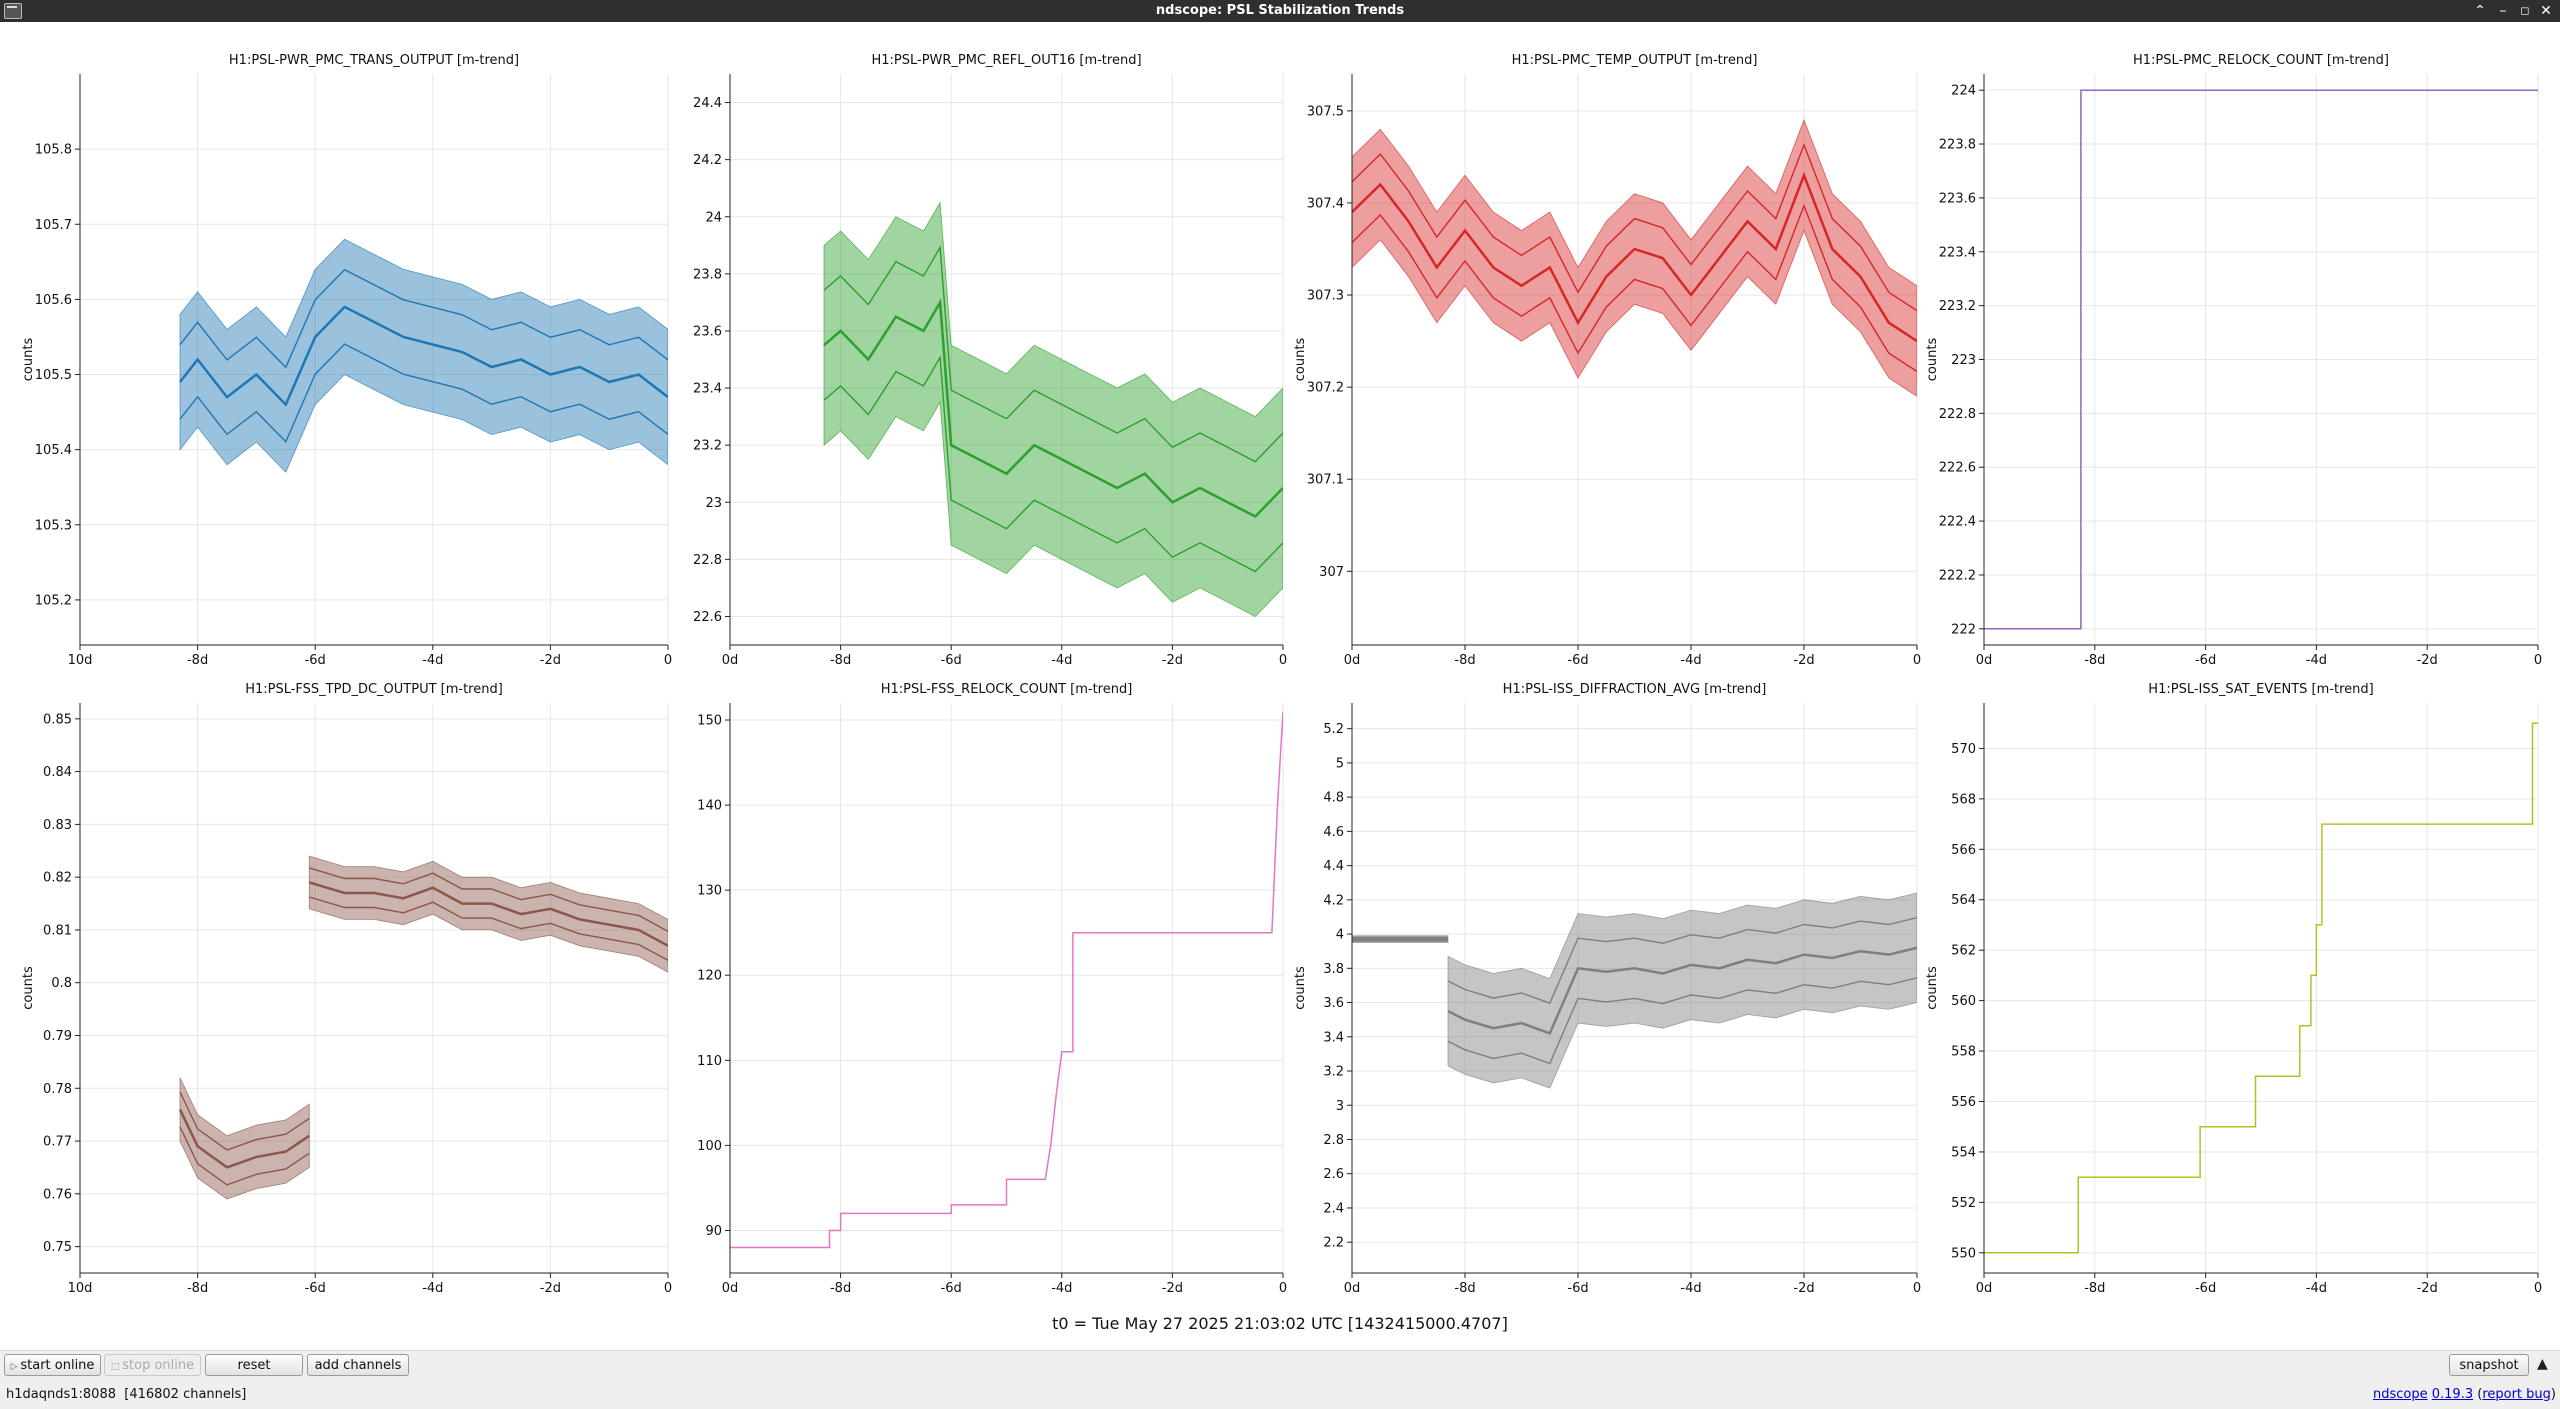  Describe the element at coordinates (1957, 252) in the screenshot. I see `y-tick-label: 223.4` at that location.